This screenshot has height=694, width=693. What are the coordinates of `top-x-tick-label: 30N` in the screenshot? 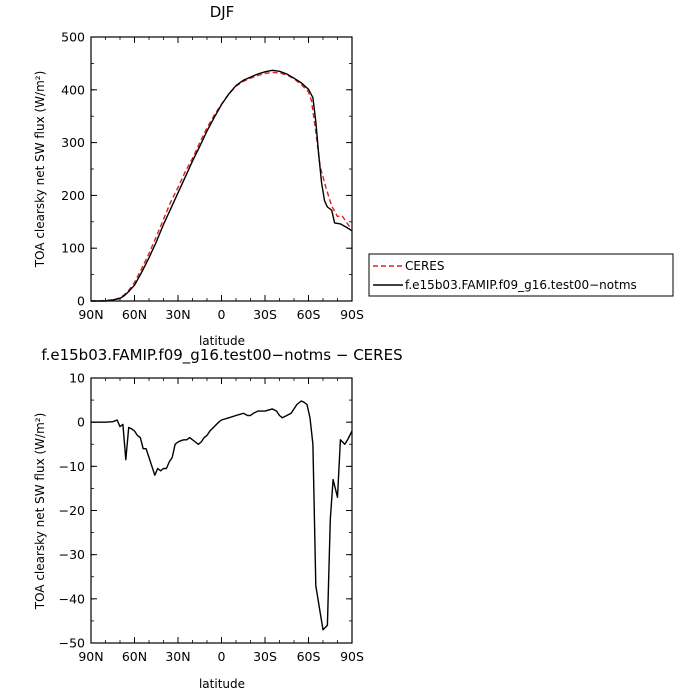 It's located at (177, 314).